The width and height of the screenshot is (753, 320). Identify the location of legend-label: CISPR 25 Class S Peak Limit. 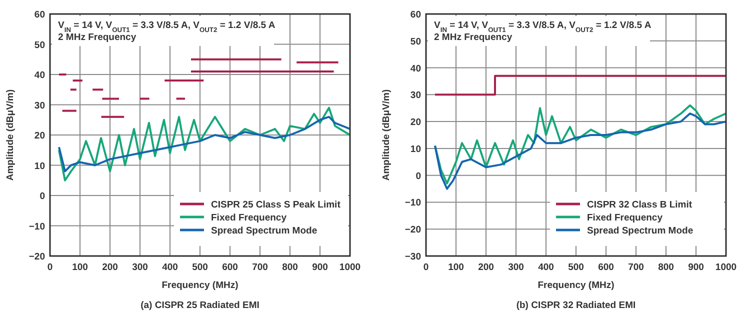
(276, 205).